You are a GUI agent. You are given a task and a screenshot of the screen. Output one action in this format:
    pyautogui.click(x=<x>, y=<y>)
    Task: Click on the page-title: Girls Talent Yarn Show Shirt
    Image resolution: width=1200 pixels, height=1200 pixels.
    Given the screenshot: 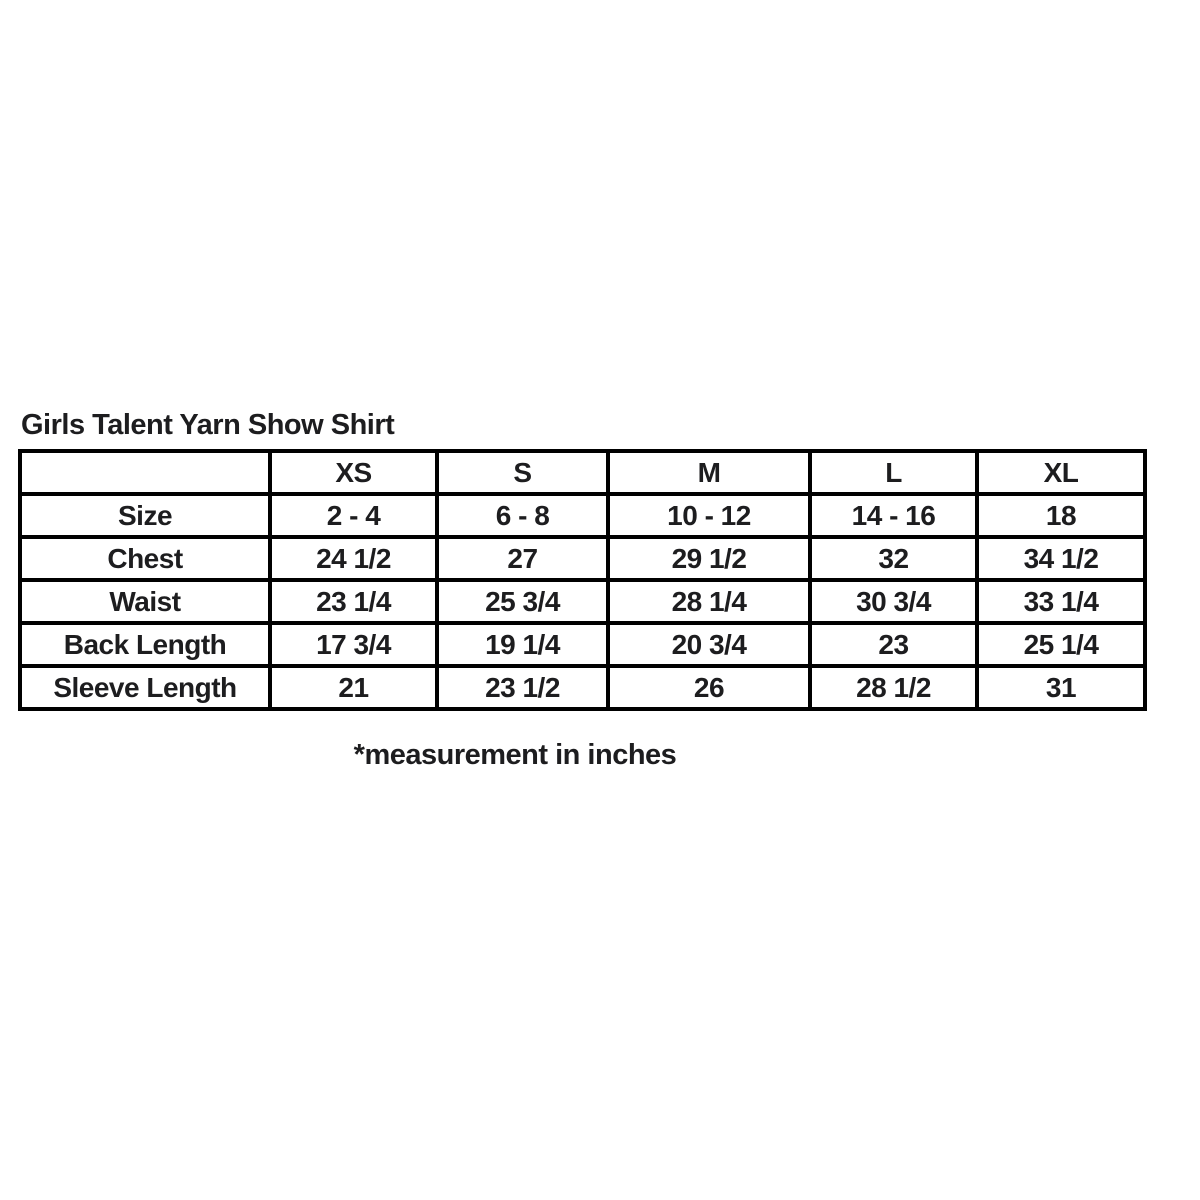 What is the action you would take?
    pyautogui.click(x=208, y=425)
    